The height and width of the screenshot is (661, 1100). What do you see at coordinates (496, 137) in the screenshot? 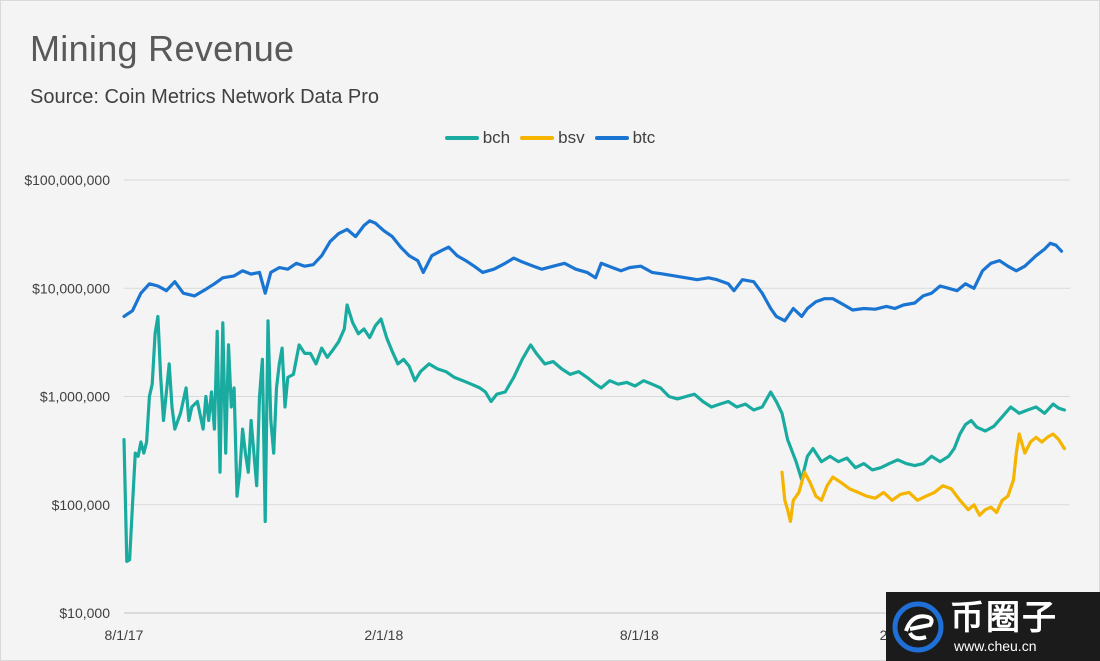
I see `legend-label-bch: bch` at bounding box center [496, 137].